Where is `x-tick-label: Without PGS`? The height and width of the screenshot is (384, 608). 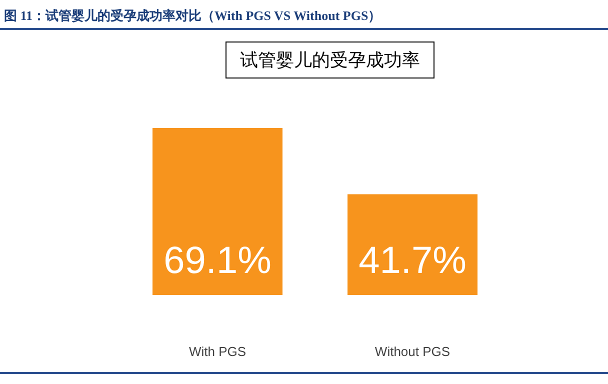 x-tick-label: Without PGS is located at coordinates (412, 351).